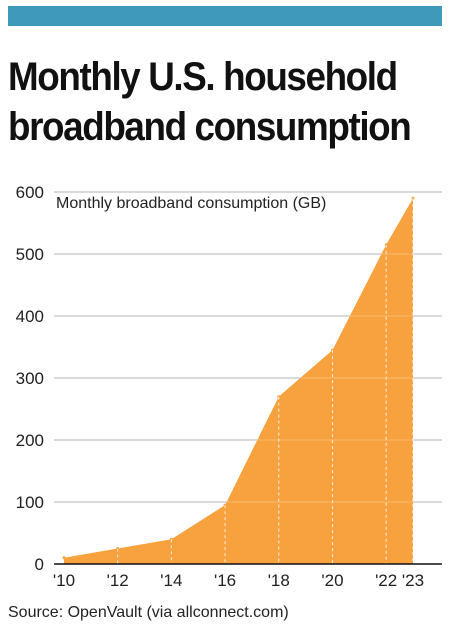  What do you see at coordinates (203, 77) in the screenshot?
I see `title-line-1: Monthly U.S. household` at bounding box center [203, 77].